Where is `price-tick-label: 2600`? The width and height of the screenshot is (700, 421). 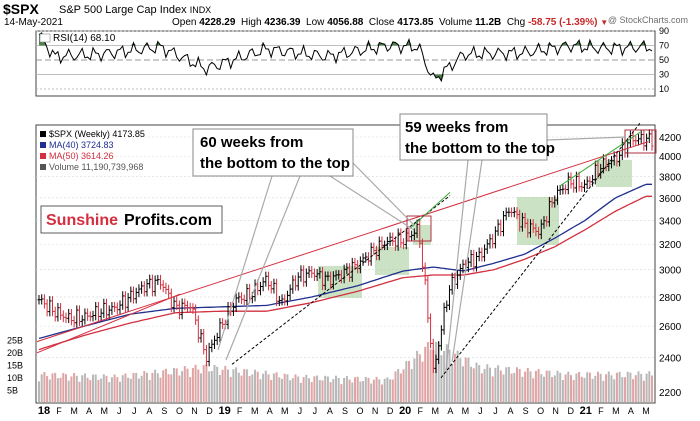 price-tick-label: 2600 is located at coordinates (670, 327).